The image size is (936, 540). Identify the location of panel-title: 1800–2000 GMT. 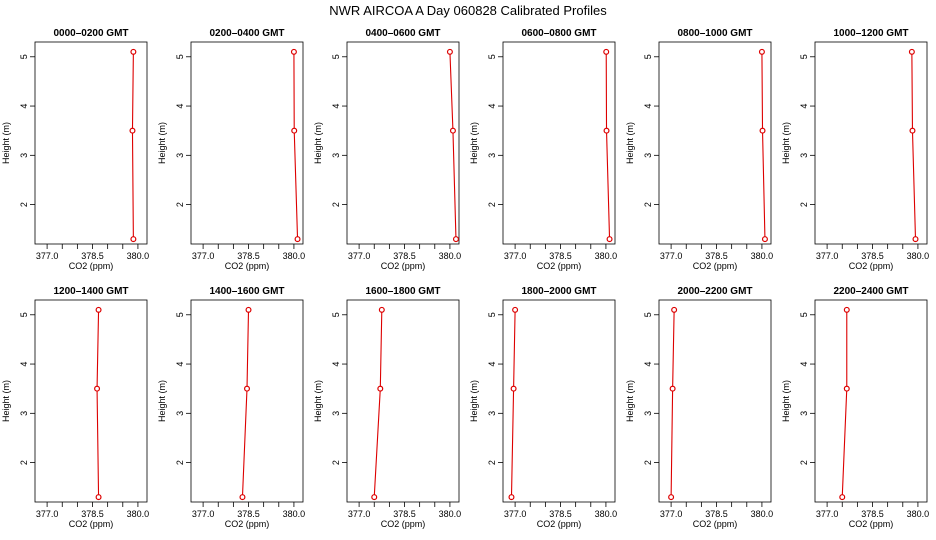
(558, 291).